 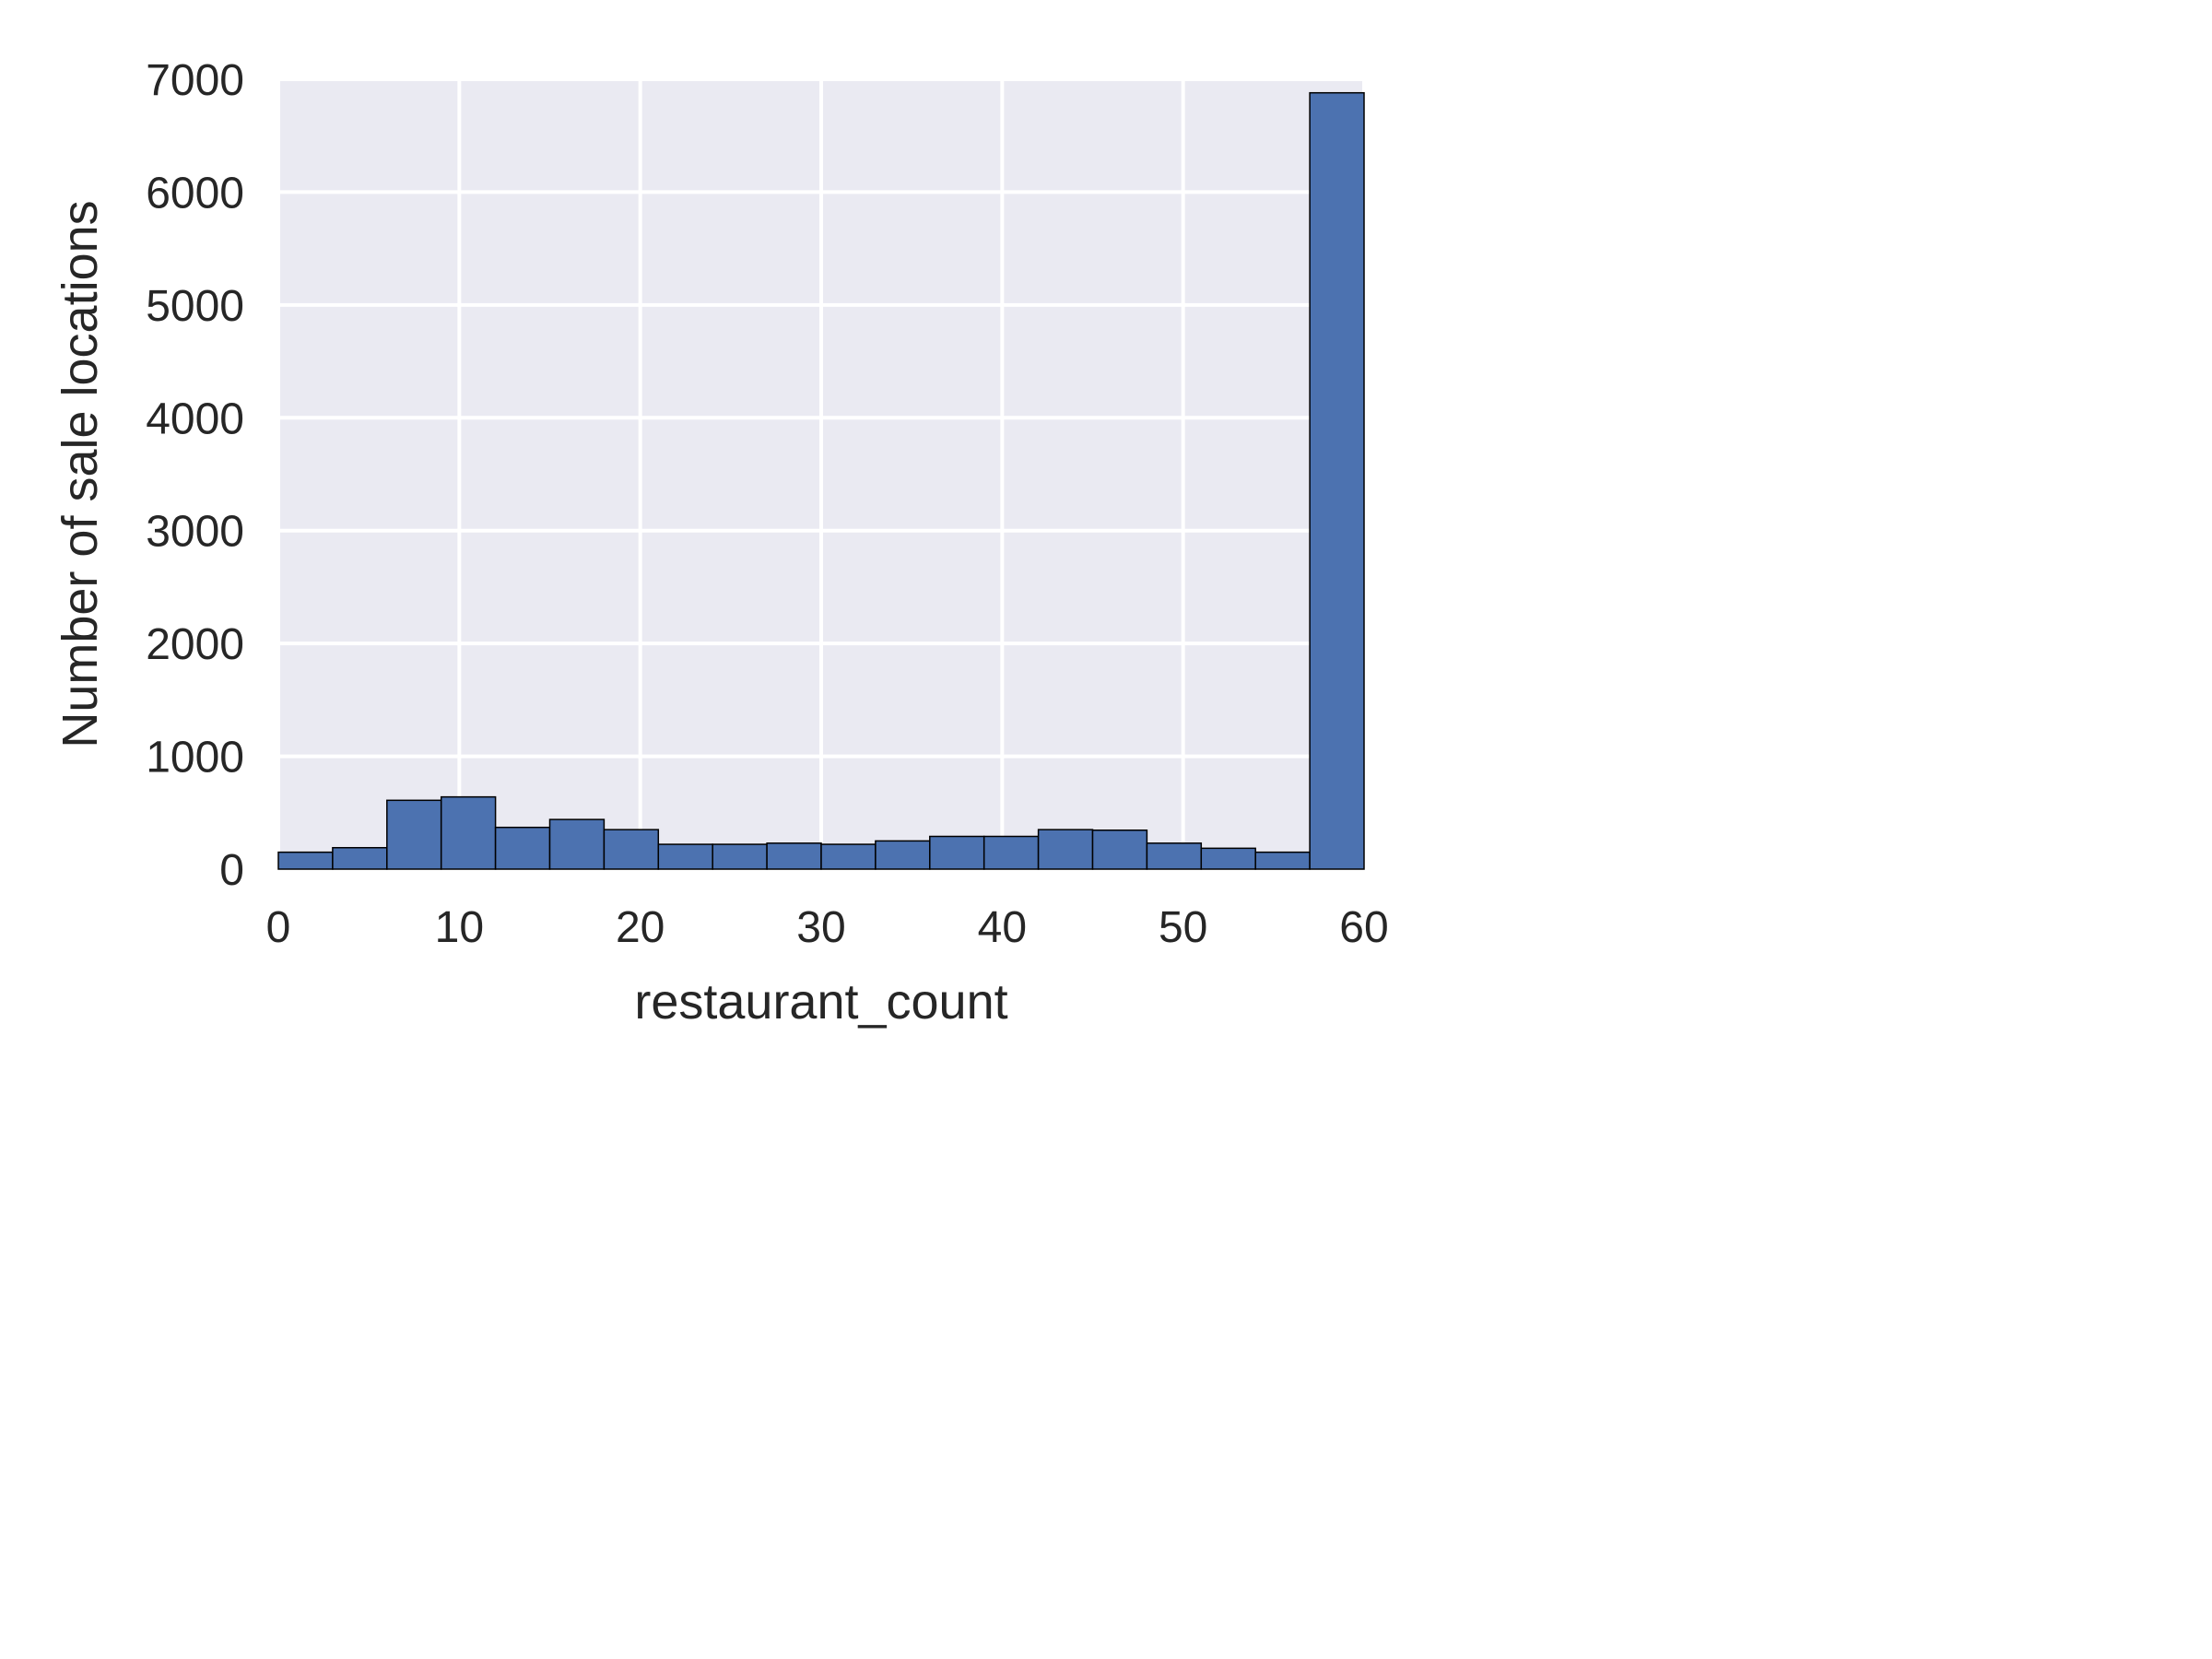 What do you see at coordinates (195, 644) in the screenshot?
I see `y-tick-label: 2000` at bounding box center [195, 644].